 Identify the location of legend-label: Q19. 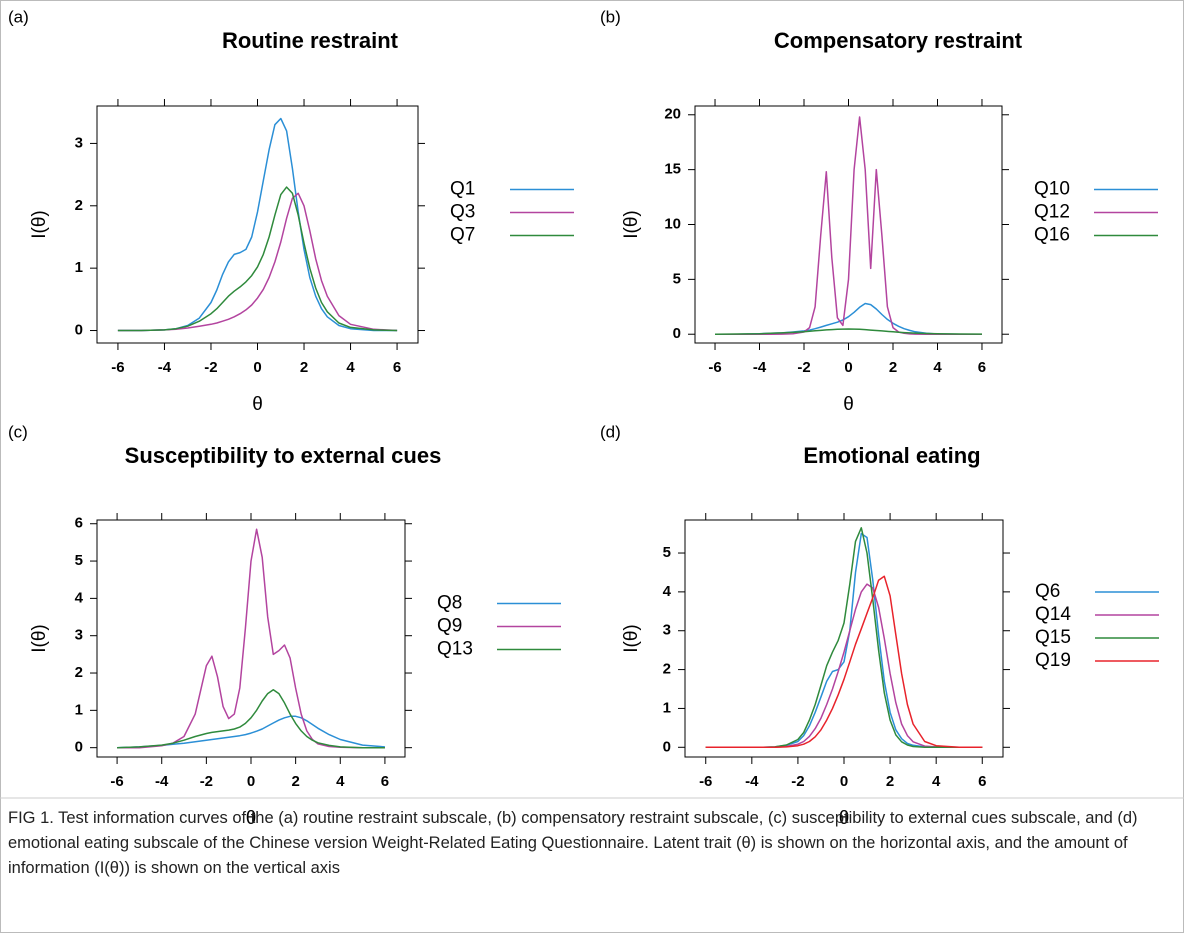
(1053, 660).